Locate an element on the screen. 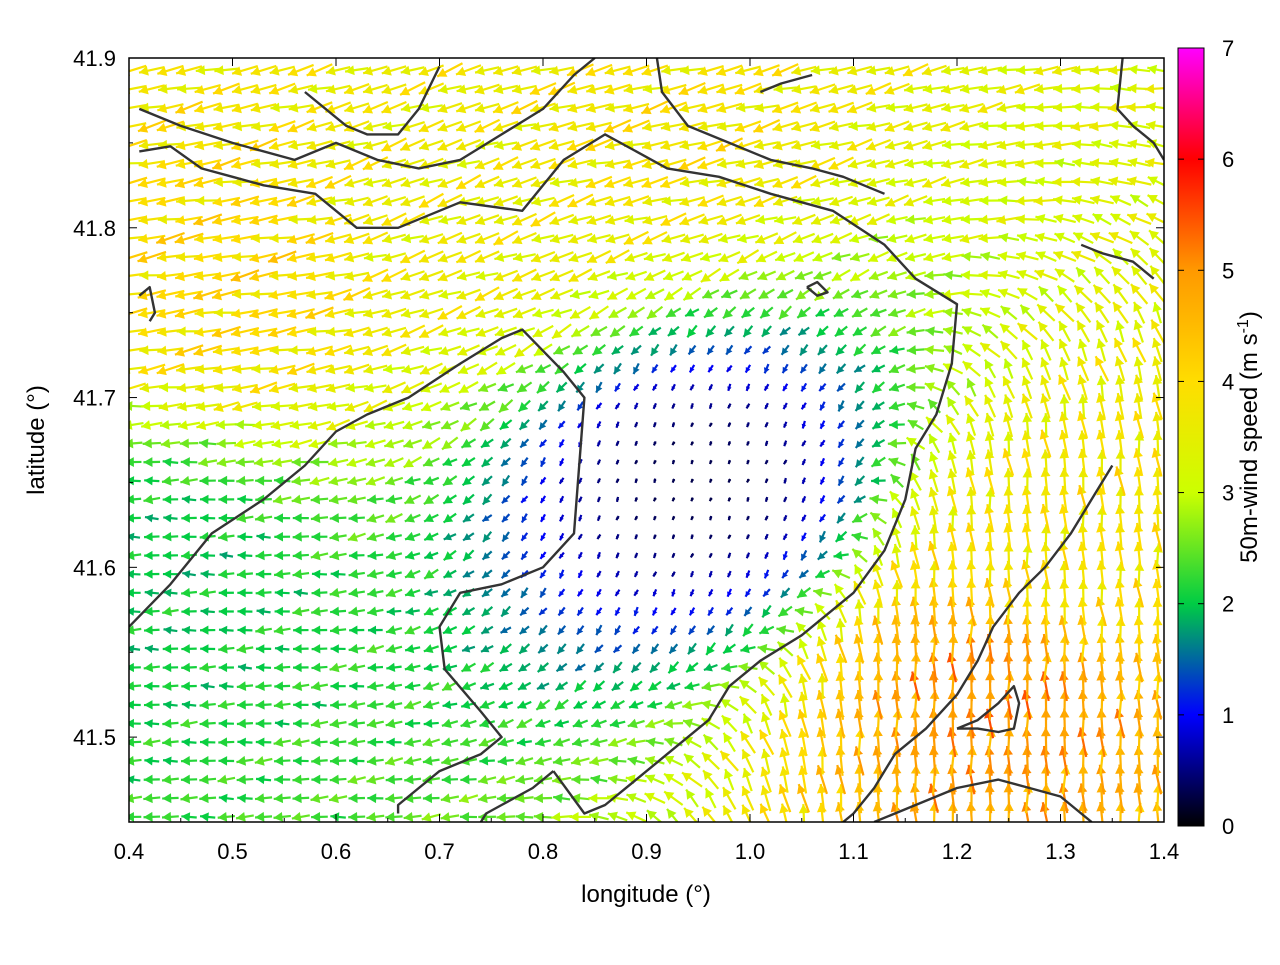 The image size is (1280, 965). y-tick-label: 41.8 is located at coordinates (94, 228).